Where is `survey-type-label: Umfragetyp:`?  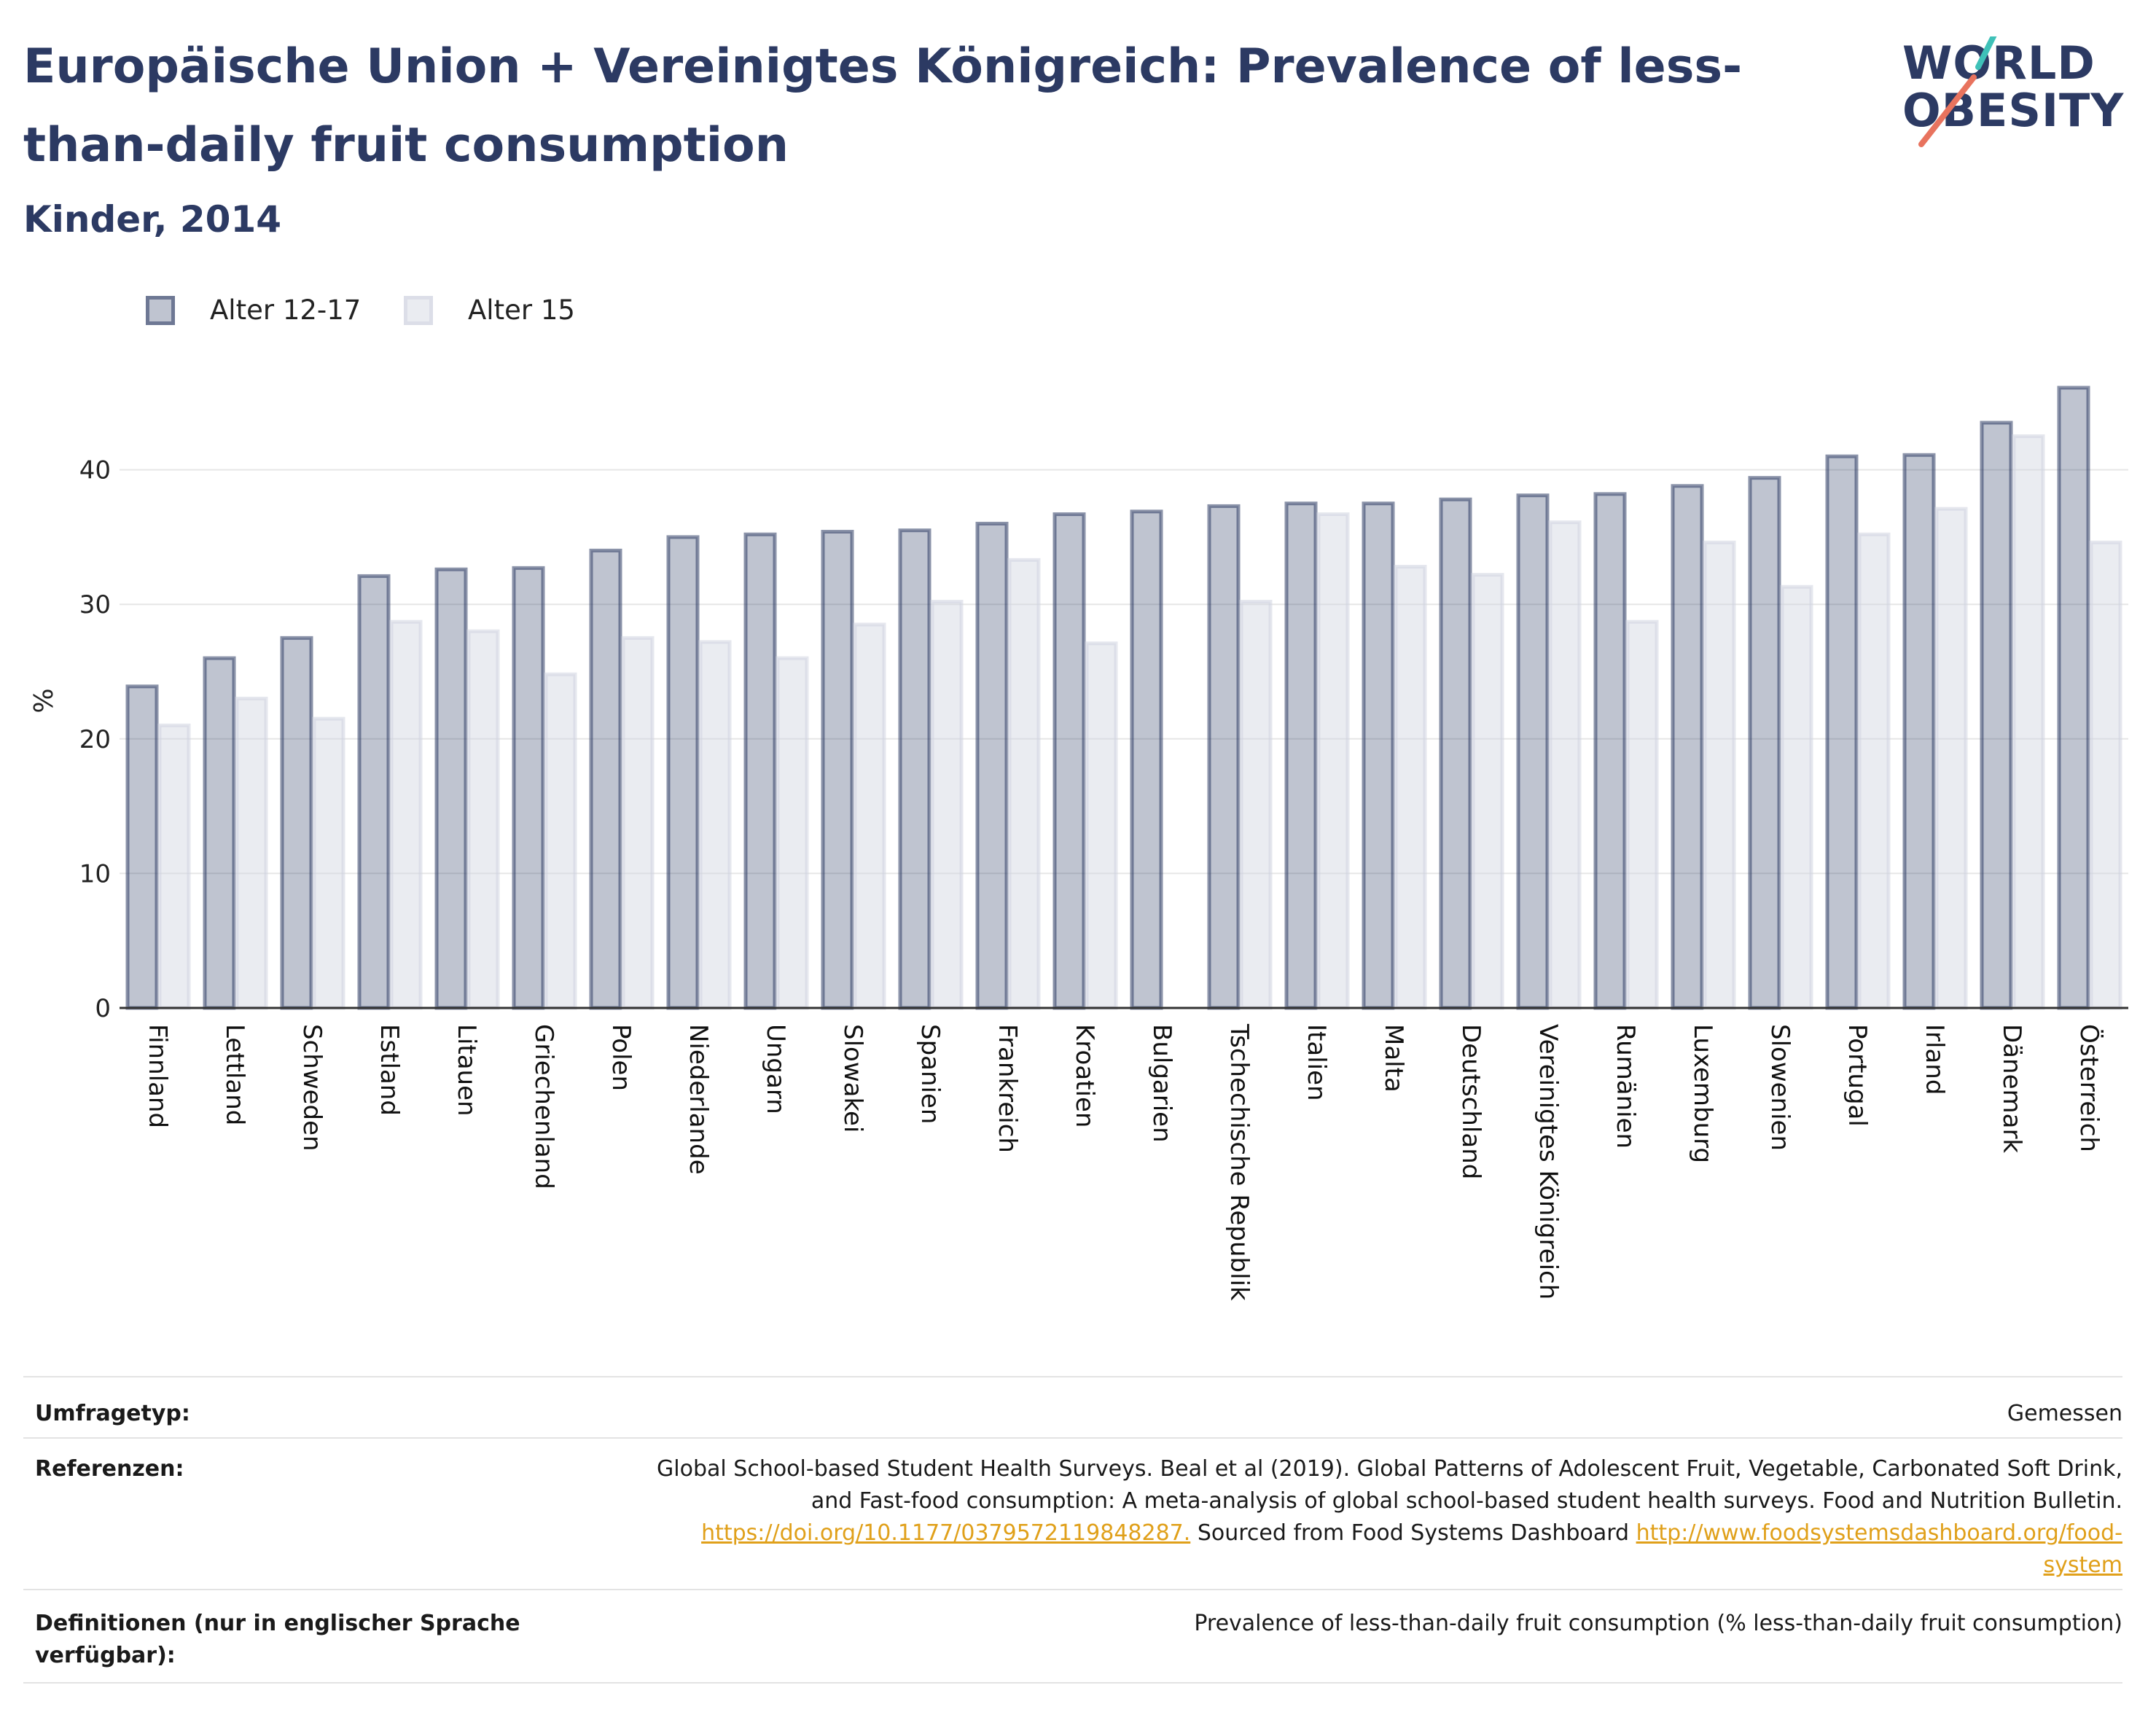
survey-type-label: Umfragetyp: is located at coordinates (113, 1413).